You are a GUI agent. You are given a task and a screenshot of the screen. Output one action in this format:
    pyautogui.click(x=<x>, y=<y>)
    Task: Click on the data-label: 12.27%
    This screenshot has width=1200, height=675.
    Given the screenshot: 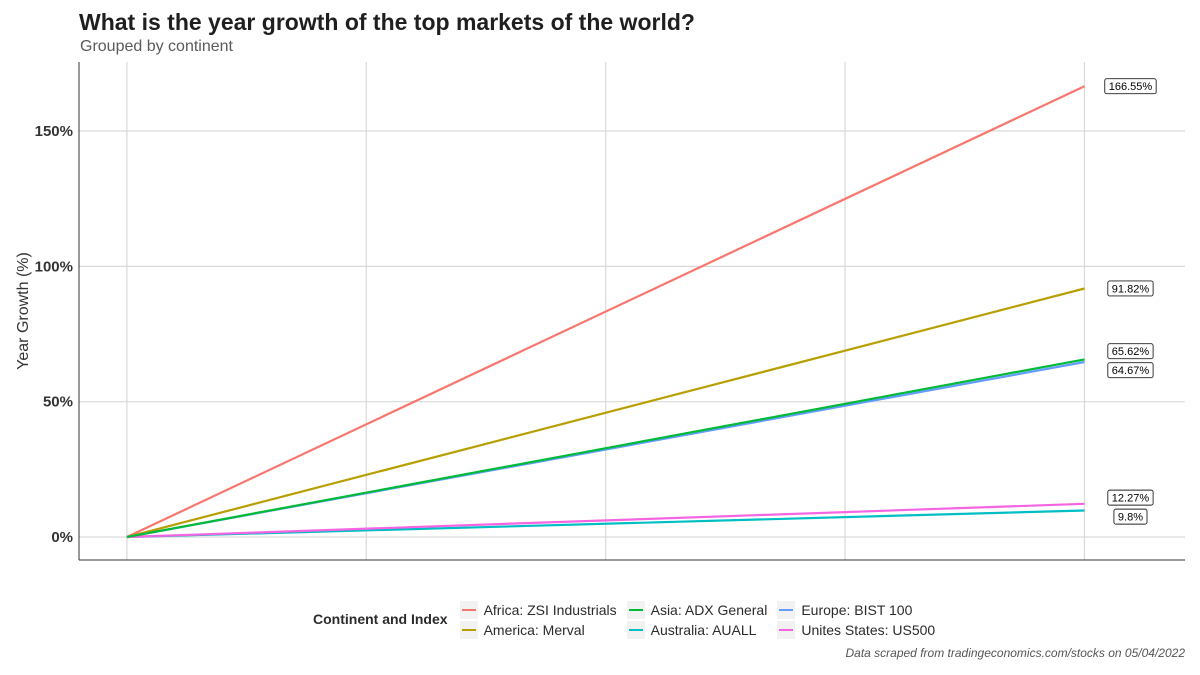 What is the action you would take?
    pyautogui.click(x=1130, y=497)
    